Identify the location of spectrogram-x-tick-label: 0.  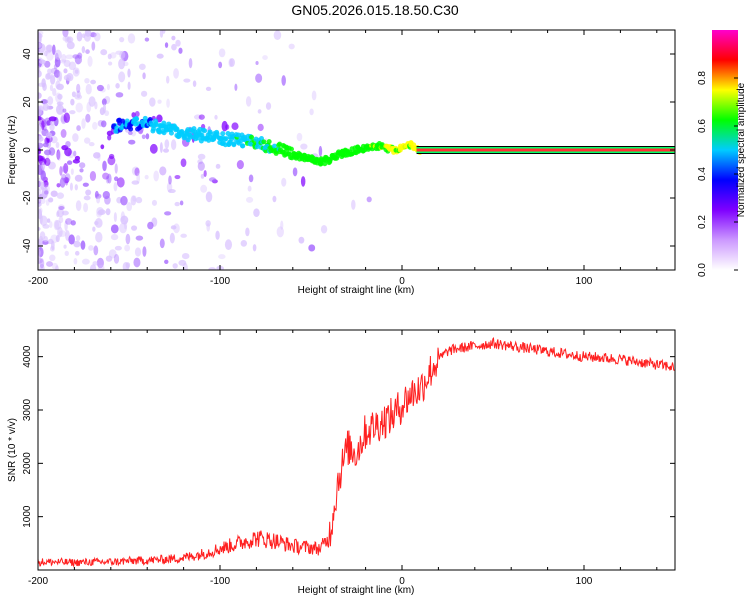
(402, 281).